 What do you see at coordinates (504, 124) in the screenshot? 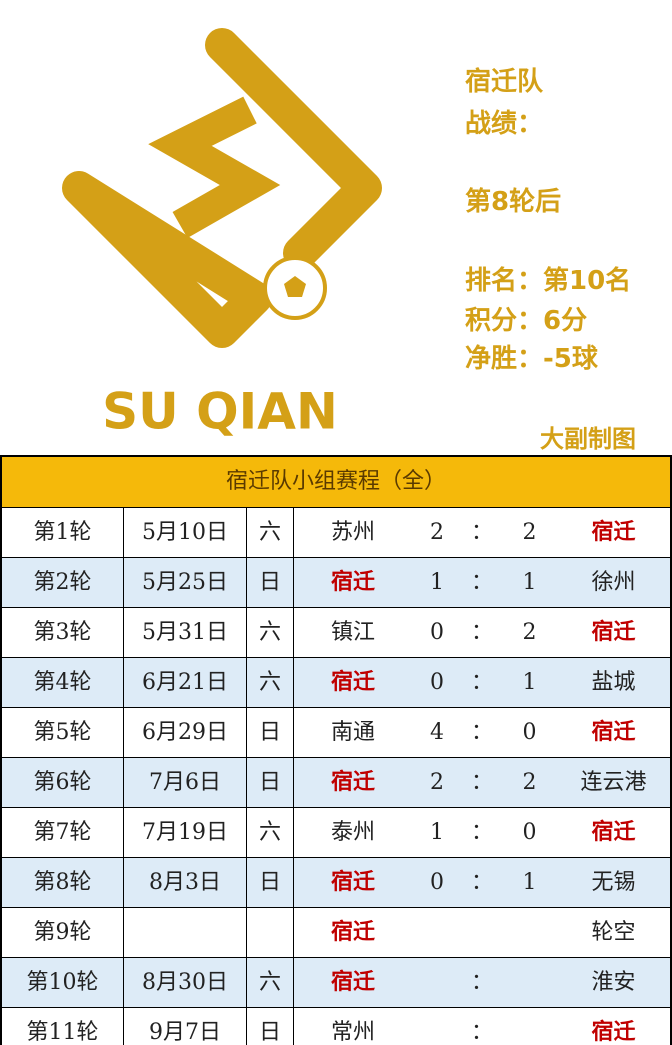
I see `record: 战绩：` at bounding box center [504, 124].